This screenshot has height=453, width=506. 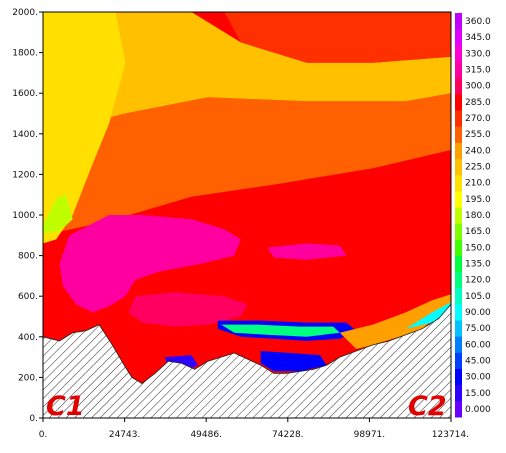 I want to click on colorbar-label: 0.000, so click(x=478, y=410).